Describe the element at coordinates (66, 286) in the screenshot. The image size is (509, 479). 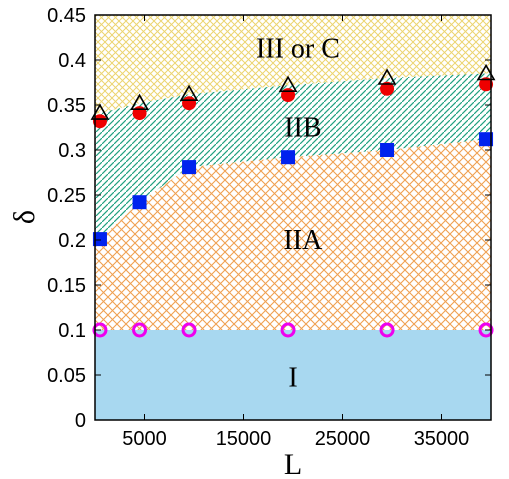
I see `y-tick-label: 0.15` at that location.